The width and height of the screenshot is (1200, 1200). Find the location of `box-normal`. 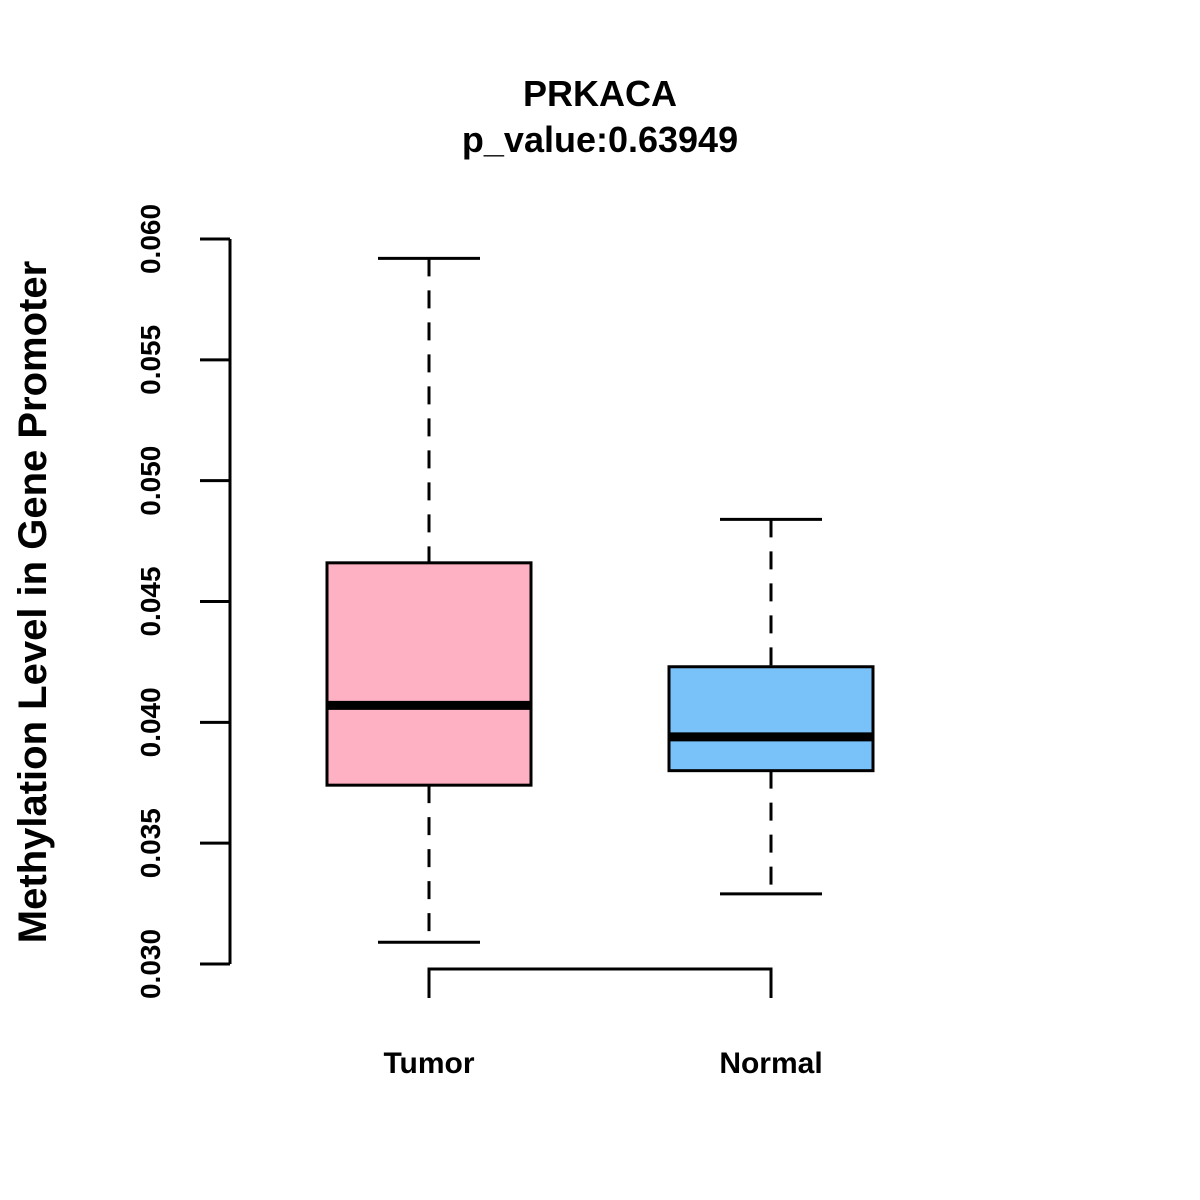

box-normal is located at coordinates (771, 706).